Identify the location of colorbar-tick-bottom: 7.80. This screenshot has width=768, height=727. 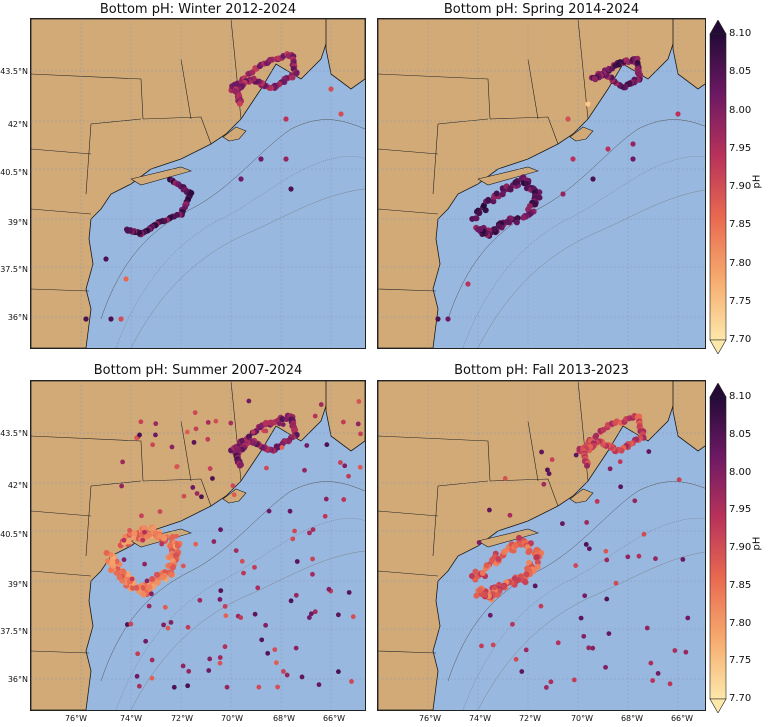
(740, 623).